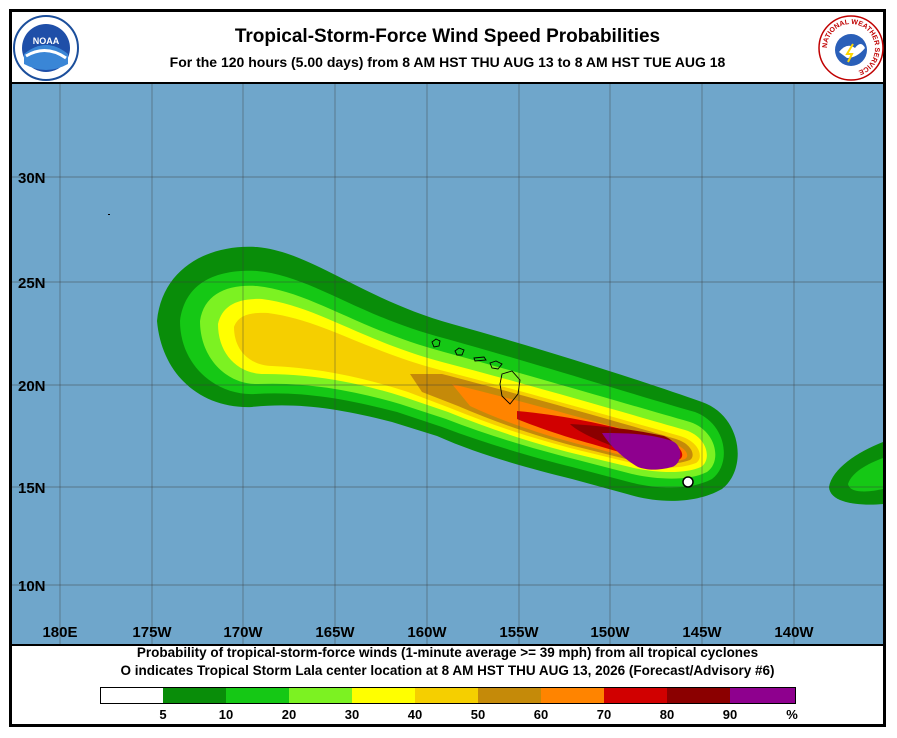 The image size is (897, 738). I want to click on island-maui, so click(496, 365).